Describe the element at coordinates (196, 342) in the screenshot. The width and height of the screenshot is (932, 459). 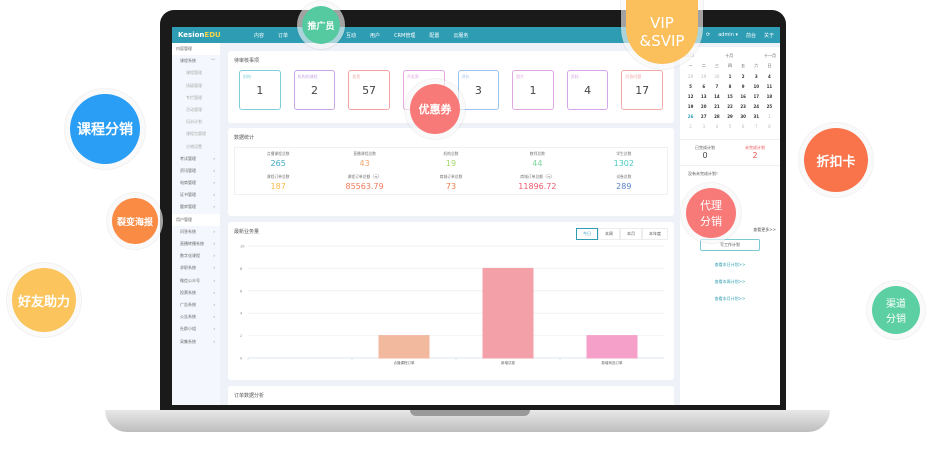
I see `sidebar-item: 采集系统 ›` at that location.